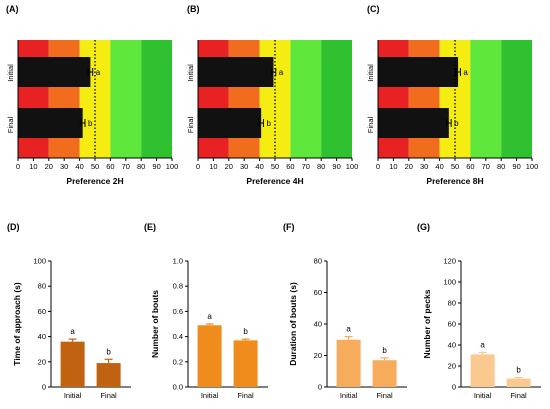 This screenshot has width=550, height=409. Describe the element at coordinates (17, 324) in the screenshot. I see `y-axis-title: Time of approach (s)` at that location.